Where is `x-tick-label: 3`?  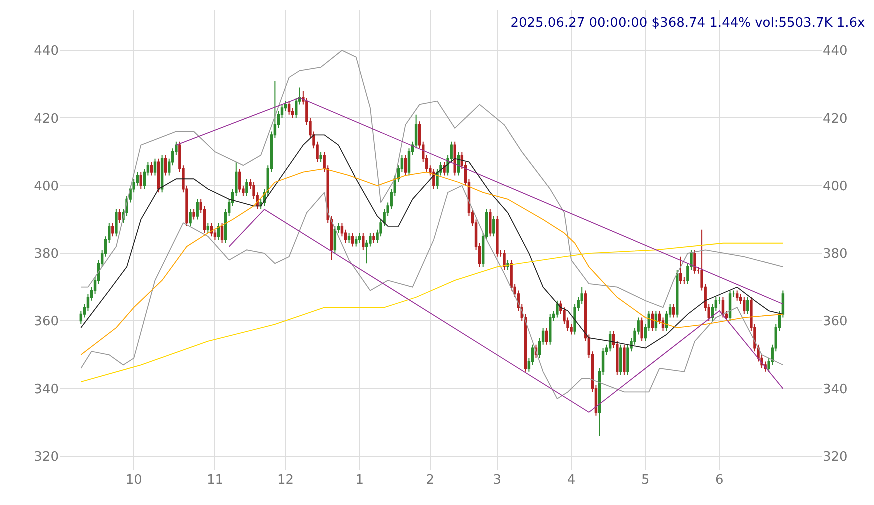 x-tick-label: 3 is located at coordinates (497, 480).